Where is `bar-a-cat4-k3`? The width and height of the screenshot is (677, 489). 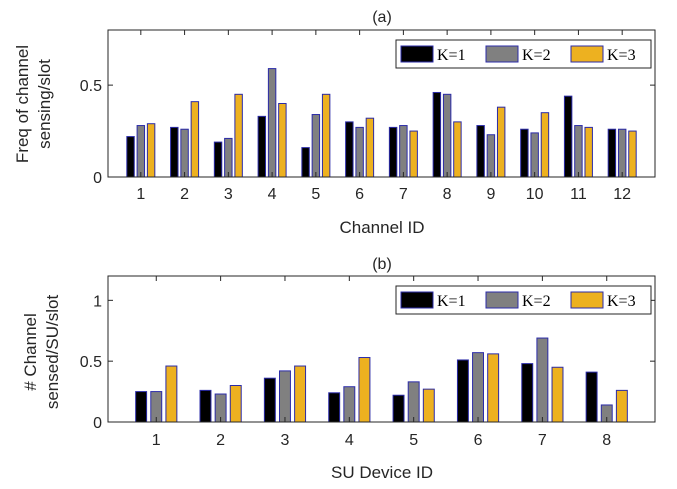 bar-a-cat4-k3 is located at coordinates (282, 140).